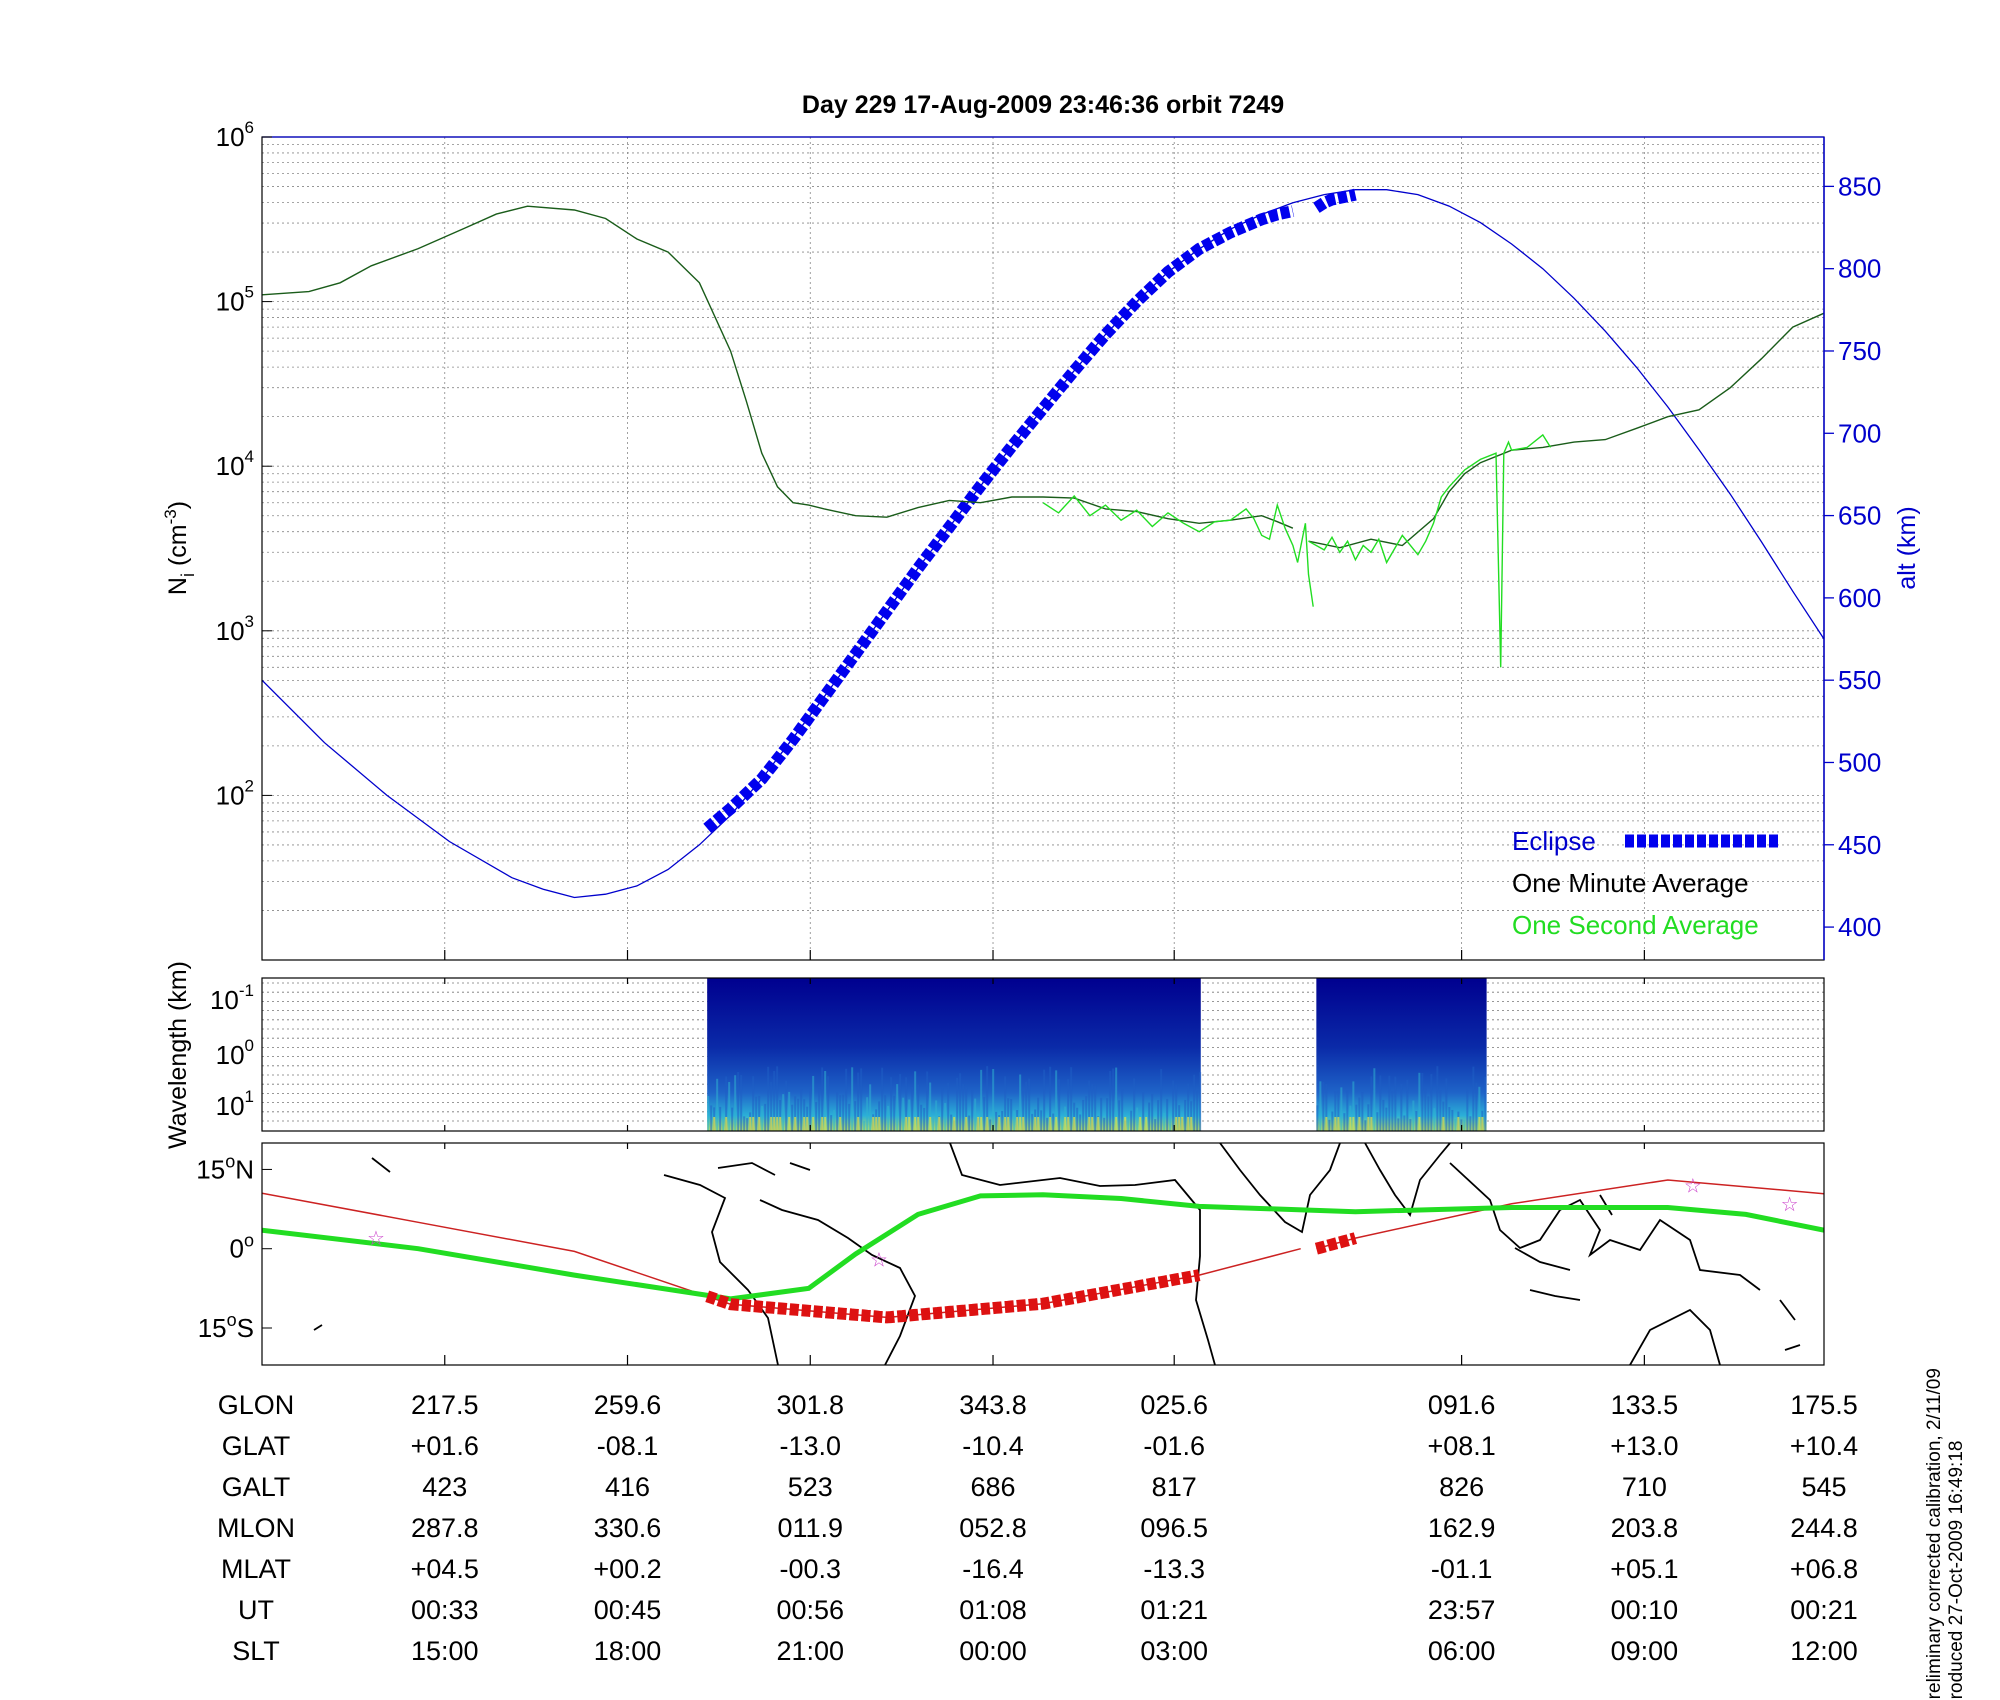 This screenshot has width=2000, height=1700. What do you see at coordinates (1554, 841) in the screenshot?
I see `legend-eclipse-label: Eclipse` at bounding box center [1554, 841].